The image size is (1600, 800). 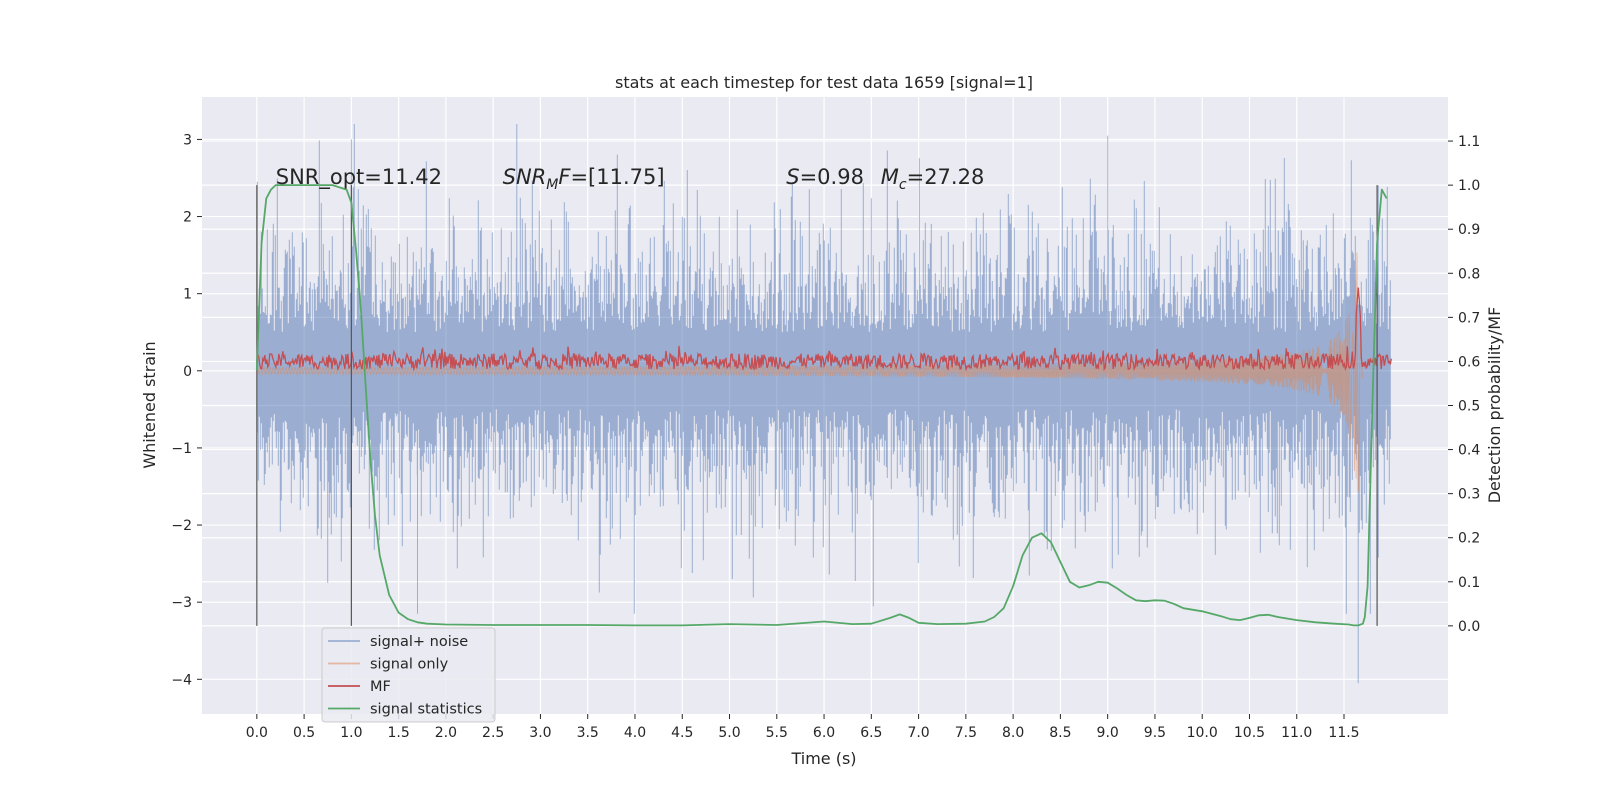 I want to click on y-tick-label: 2, so click(x=187, y=218).